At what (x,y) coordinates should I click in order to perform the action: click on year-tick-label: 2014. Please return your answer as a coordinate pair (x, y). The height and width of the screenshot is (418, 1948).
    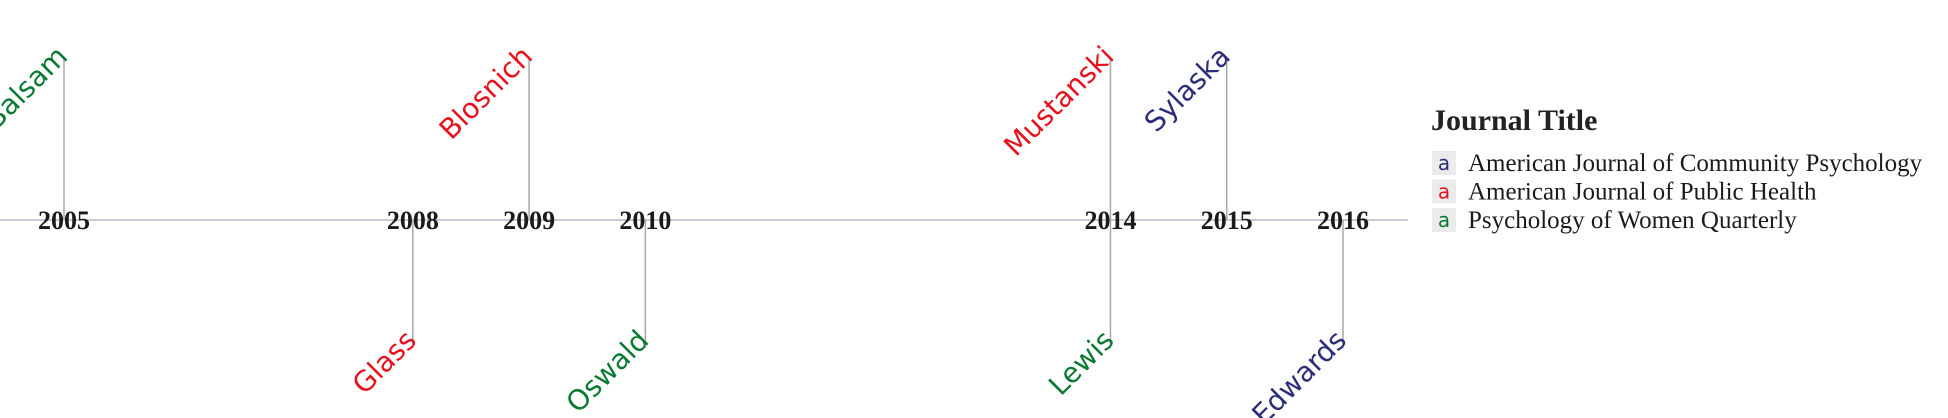
    Looking at the image, I should click on (1110, 220).